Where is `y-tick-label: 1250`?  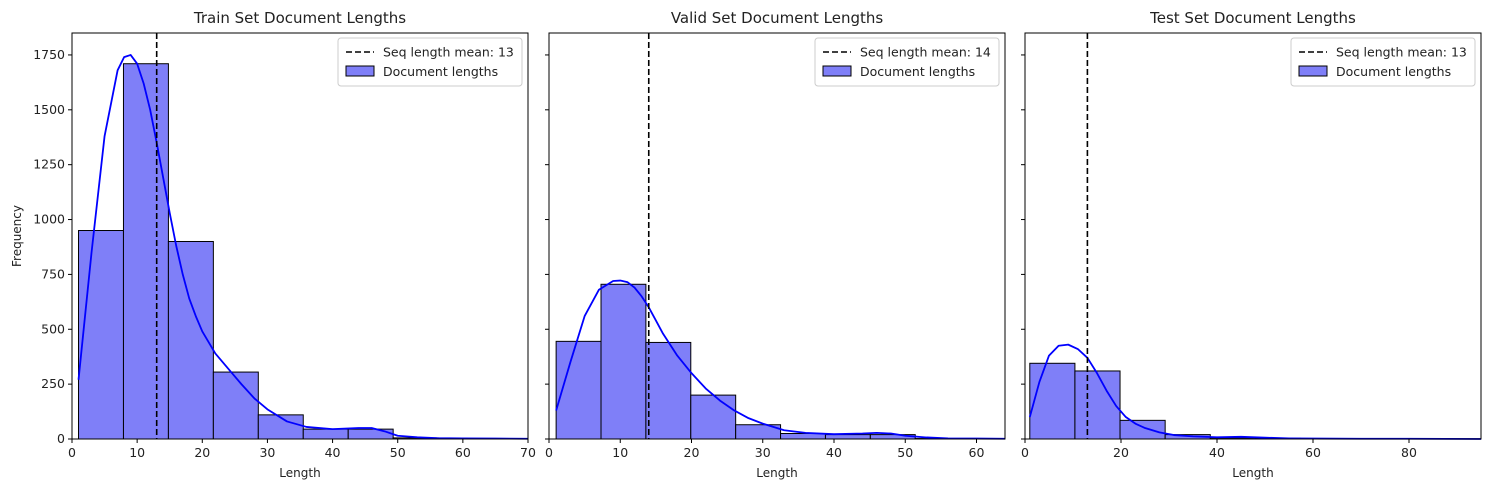 y-tick-label: 1250 is located at coordinates (49, 164).